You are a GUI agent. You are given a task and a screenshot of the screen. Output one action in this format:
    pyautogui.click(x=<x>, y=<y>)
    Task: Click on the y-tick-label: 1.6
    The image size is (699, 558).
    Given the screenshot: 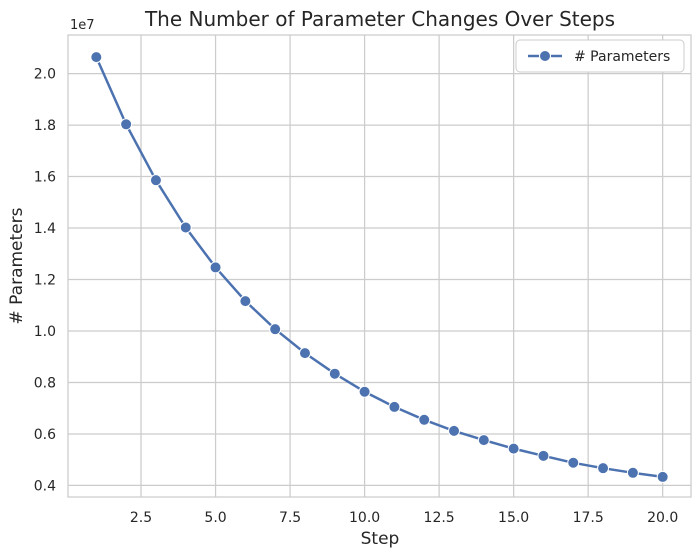 What is the action you would take?
    pyautogui.click(x=45, y=178)
    